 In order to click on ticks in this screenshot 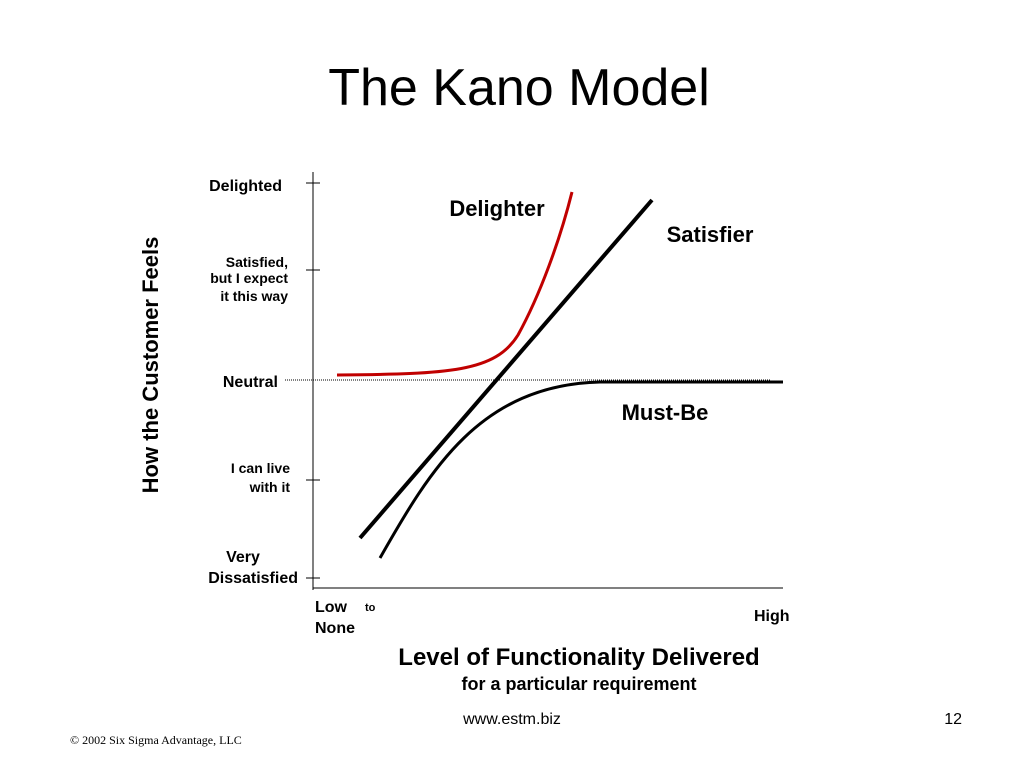, I will do `click(313, 380)`.